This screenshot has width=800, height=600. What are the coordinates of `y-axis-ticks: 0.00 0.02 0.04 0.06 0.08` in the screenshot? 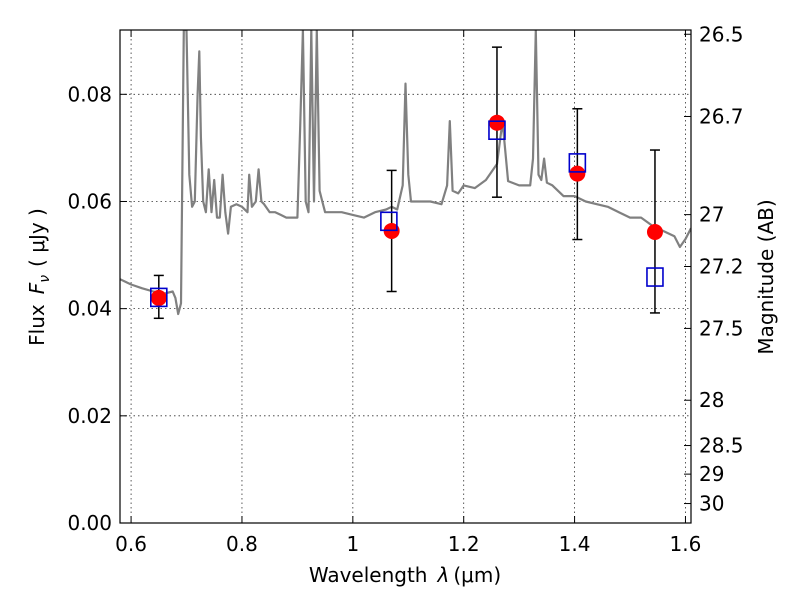 It's located at (97, 308).